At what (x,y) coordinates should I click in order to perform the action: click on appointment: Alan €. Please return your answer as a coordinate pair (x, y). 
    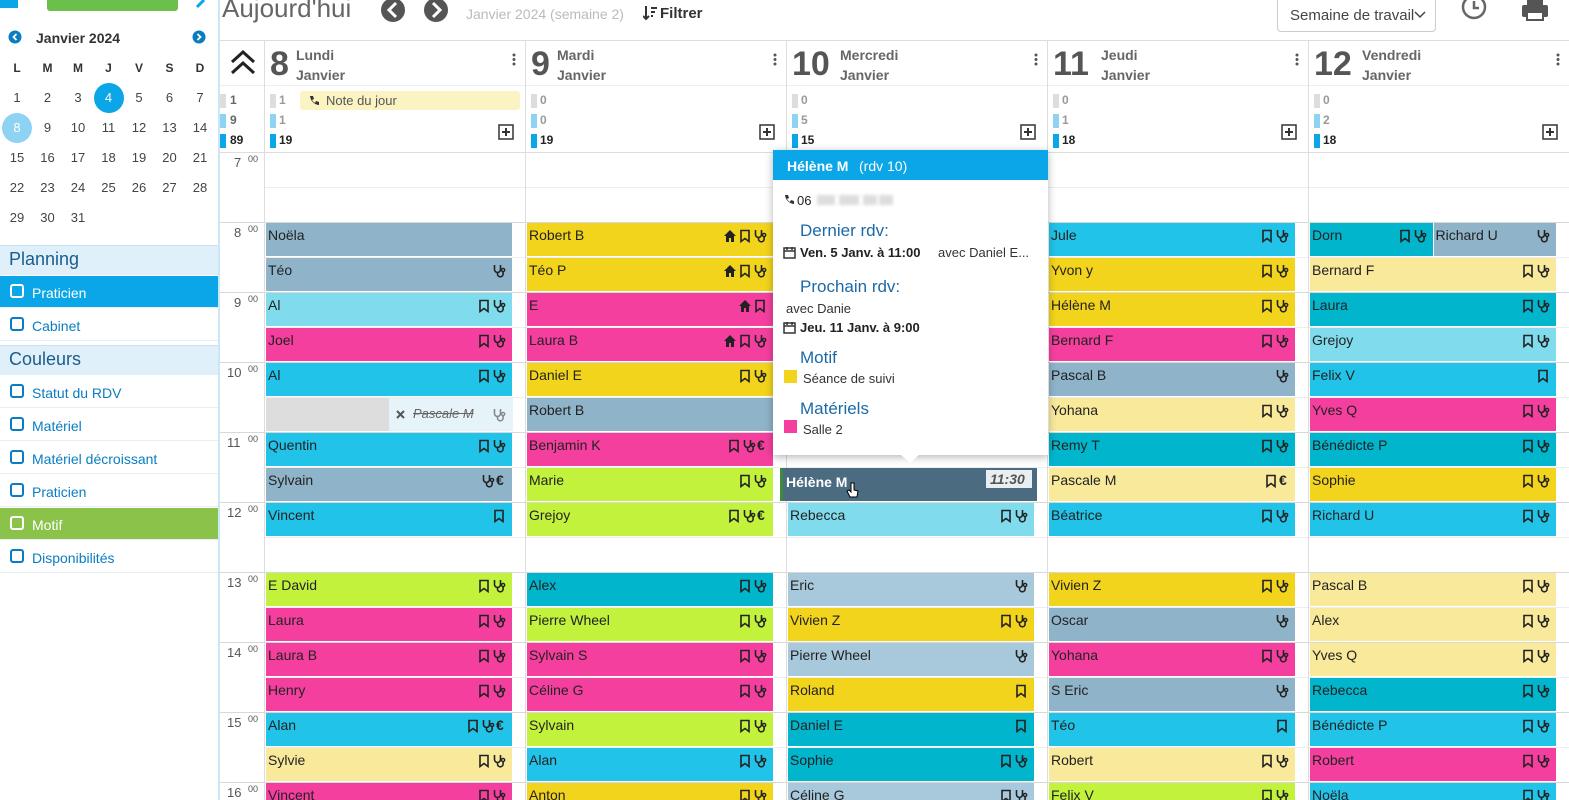
    Looking at the image, I should click on (389, 729).